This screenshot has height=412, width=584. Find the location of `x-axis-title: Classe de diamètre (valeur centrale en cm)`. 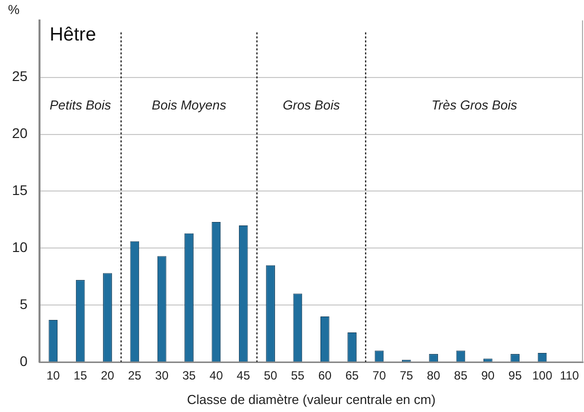

x-axis-title: Classe de diamètre (valeur centrale en cm) is located at coordinates (311, 399).